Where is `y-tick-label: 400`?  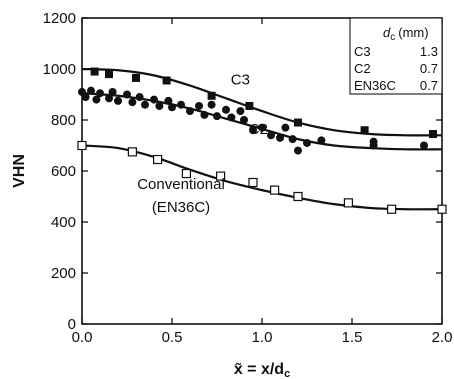
y-tick-label: 400 is located at coordinates (63, 222).